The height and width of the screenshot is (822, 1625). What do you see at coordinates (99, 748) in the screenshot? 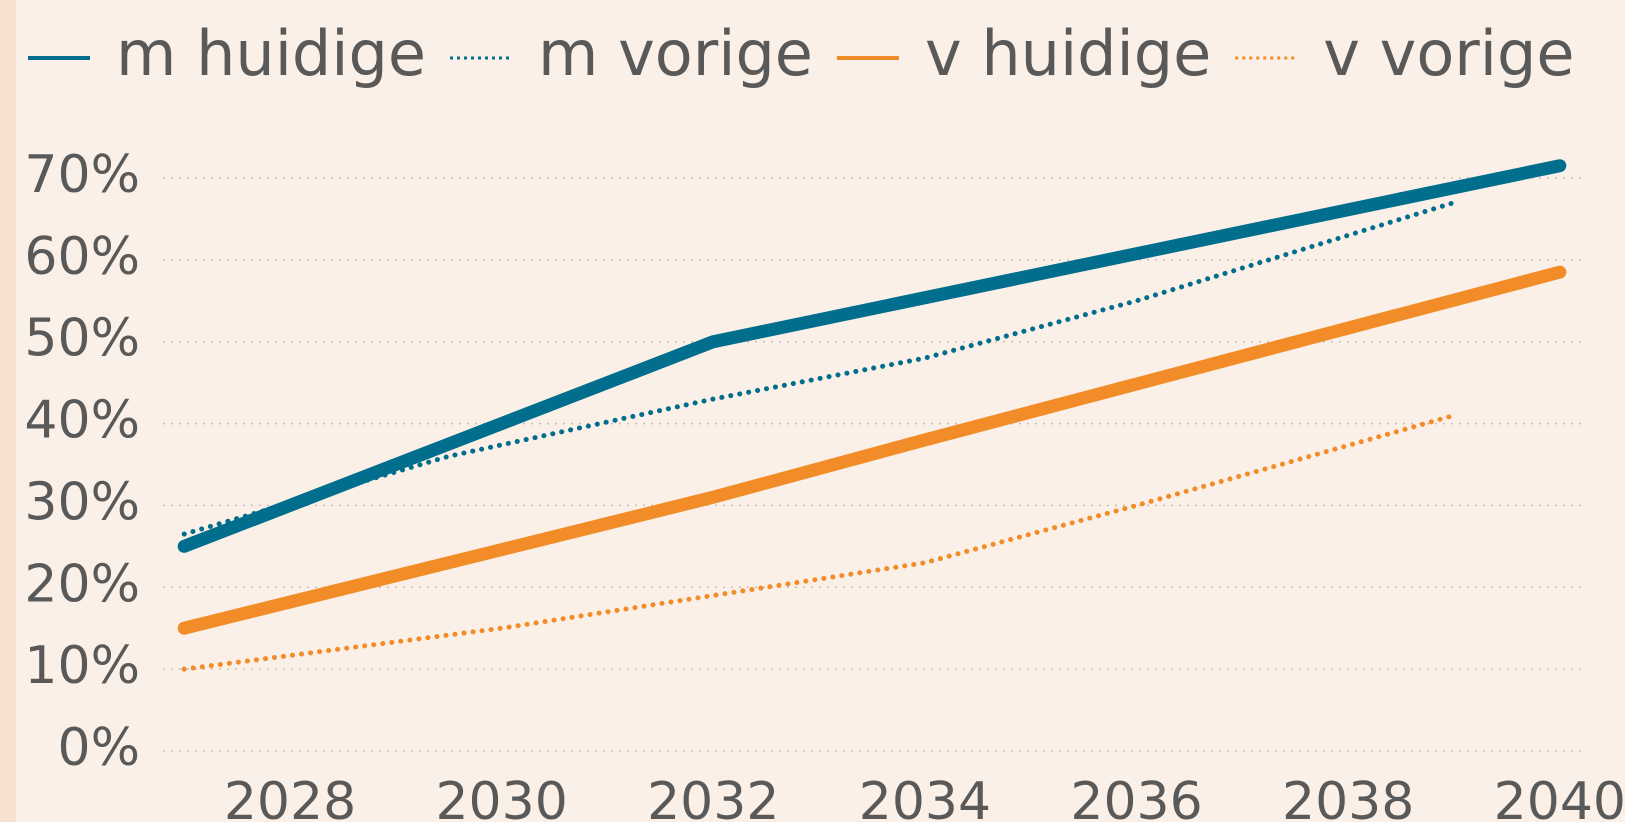
I see `y-tick-label: 0%` at bounding box center [99, 748].